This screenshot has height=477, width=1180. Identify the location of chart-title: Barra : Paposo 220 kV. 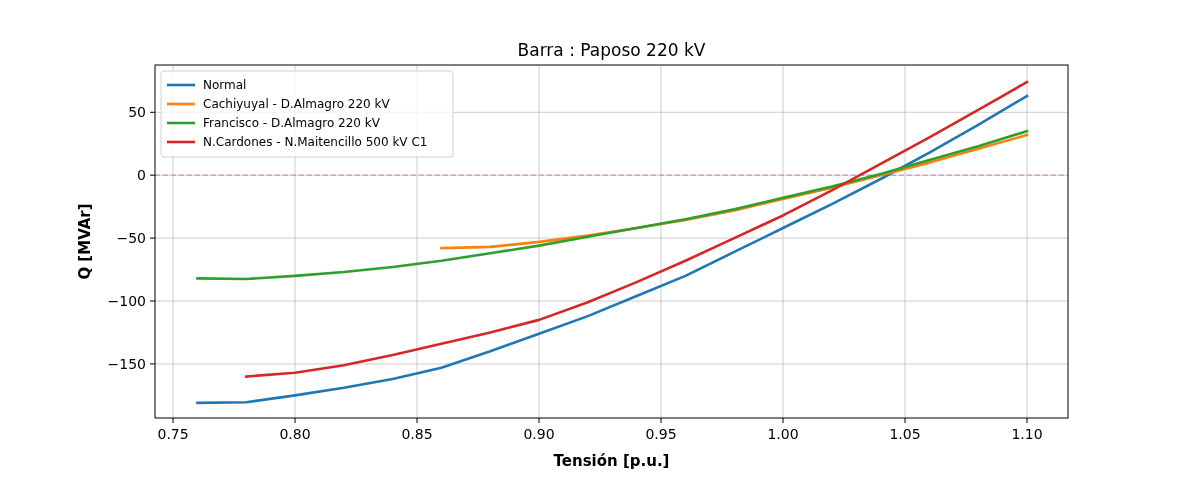
(611, 50).